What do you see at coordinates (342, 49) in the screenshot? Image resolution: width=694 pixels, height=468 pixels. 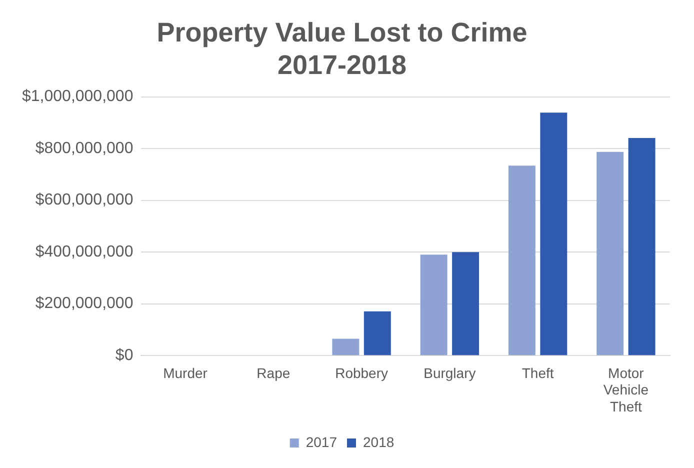 I see `chart-title: Property Value Lost to Crime 2017-2018` at bounding box center [342, 49].